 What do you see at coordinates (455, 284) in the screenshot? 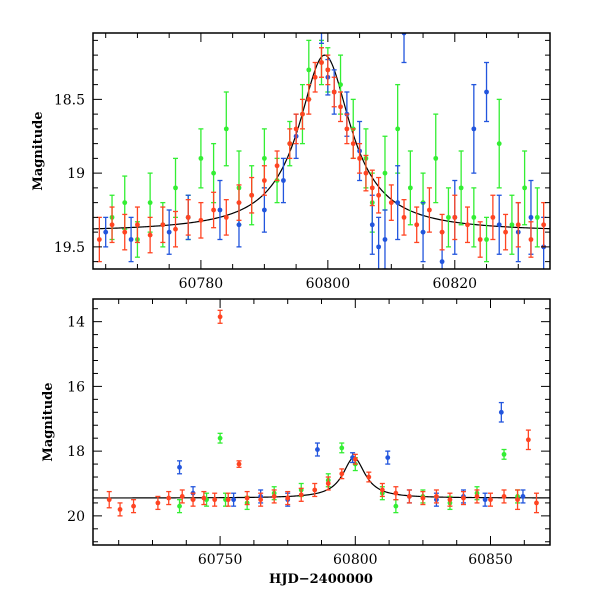
I see `x-tick-label: 60820` at bounding box center [455, 284].